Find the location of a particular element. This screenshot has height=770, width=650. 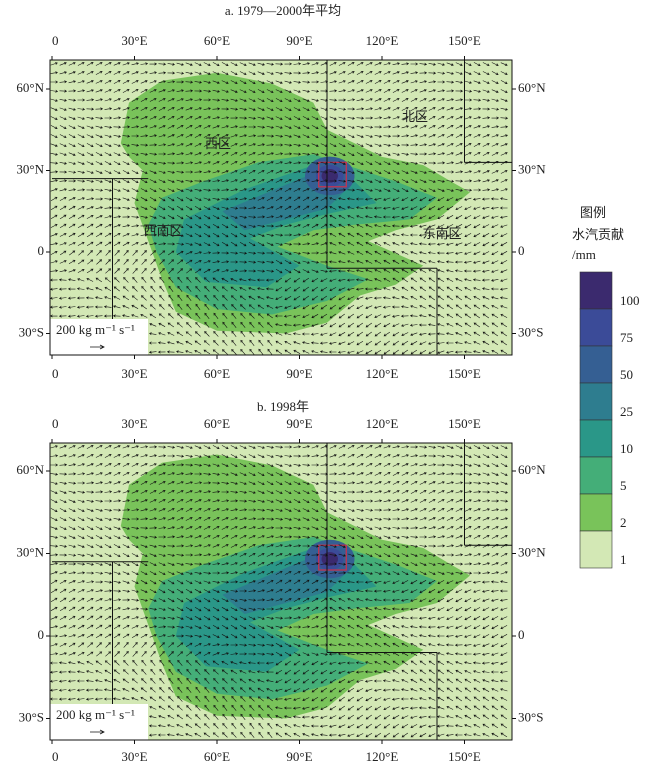

region-label: 西南区 is located at coordinates (162, 230).